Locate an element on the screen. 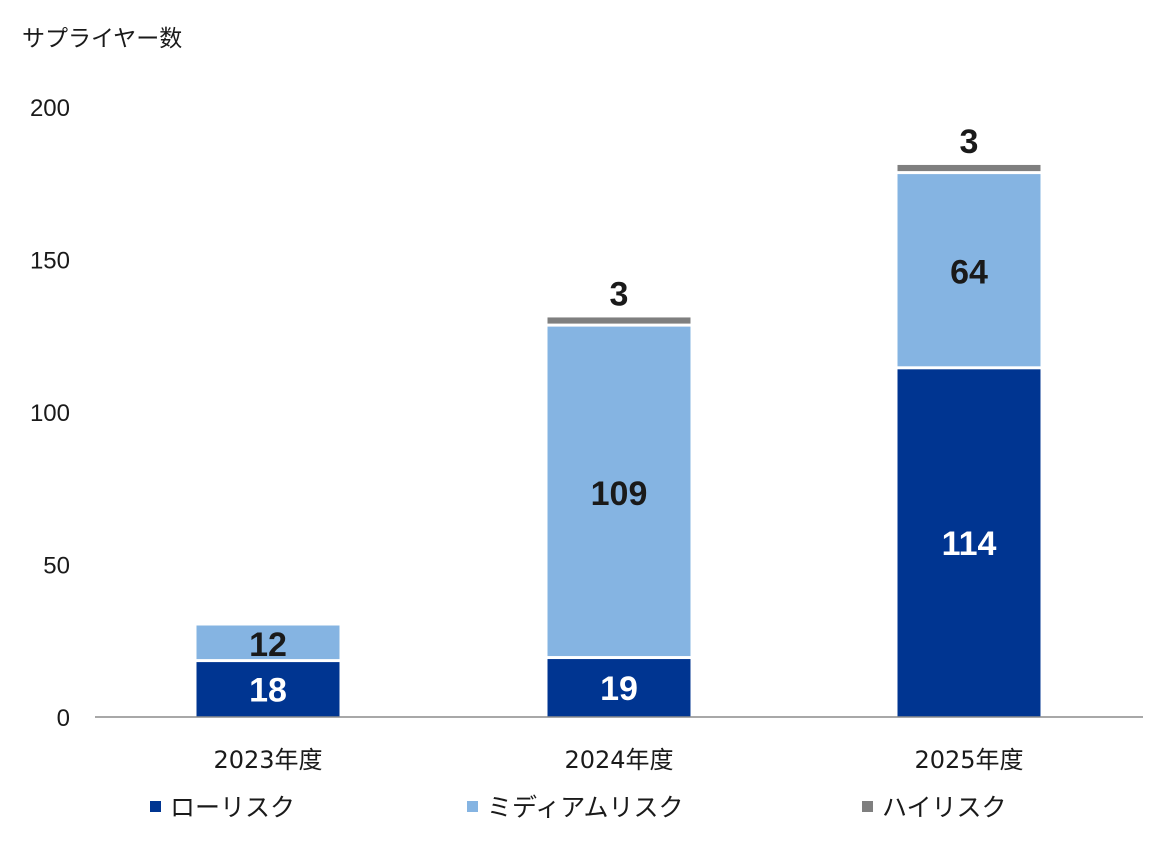 This screenshot has height=848, width=1170. data-label: 19 is located at coordinates (619, 689).